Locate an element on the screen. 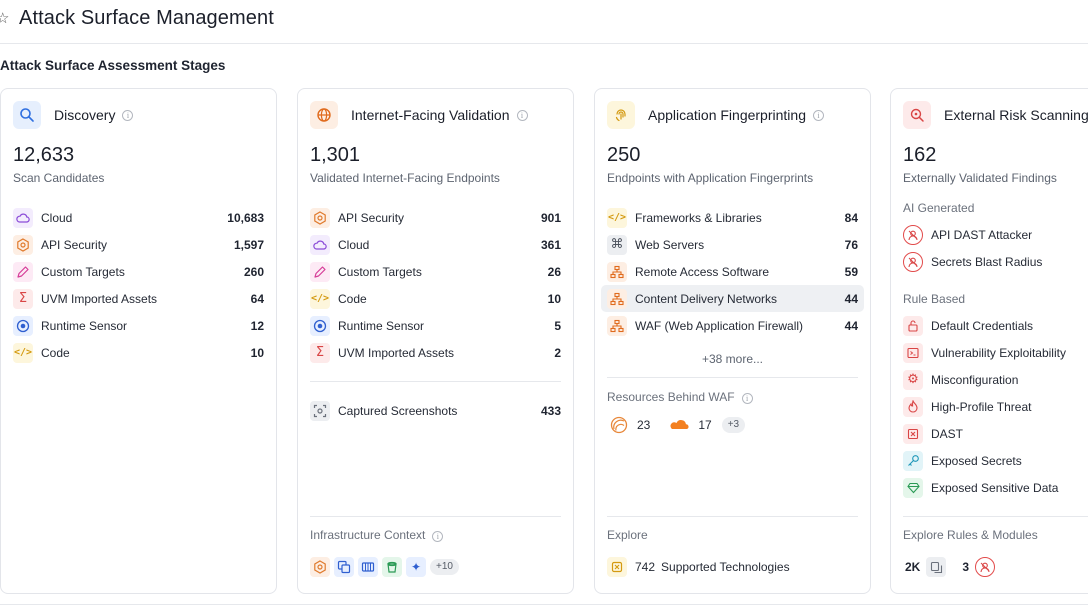 The width and height of the screenshot is (1088, 612). gear-icon: ⚙ is located at coordinates (913, 379).